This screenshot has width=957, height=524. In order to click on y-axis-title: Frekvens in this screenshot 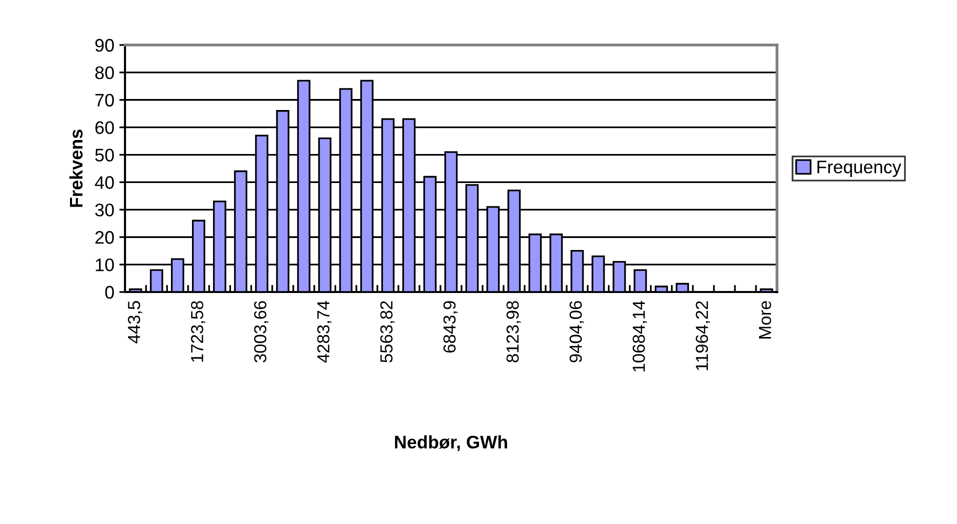, I will do `click(76, 168)`.